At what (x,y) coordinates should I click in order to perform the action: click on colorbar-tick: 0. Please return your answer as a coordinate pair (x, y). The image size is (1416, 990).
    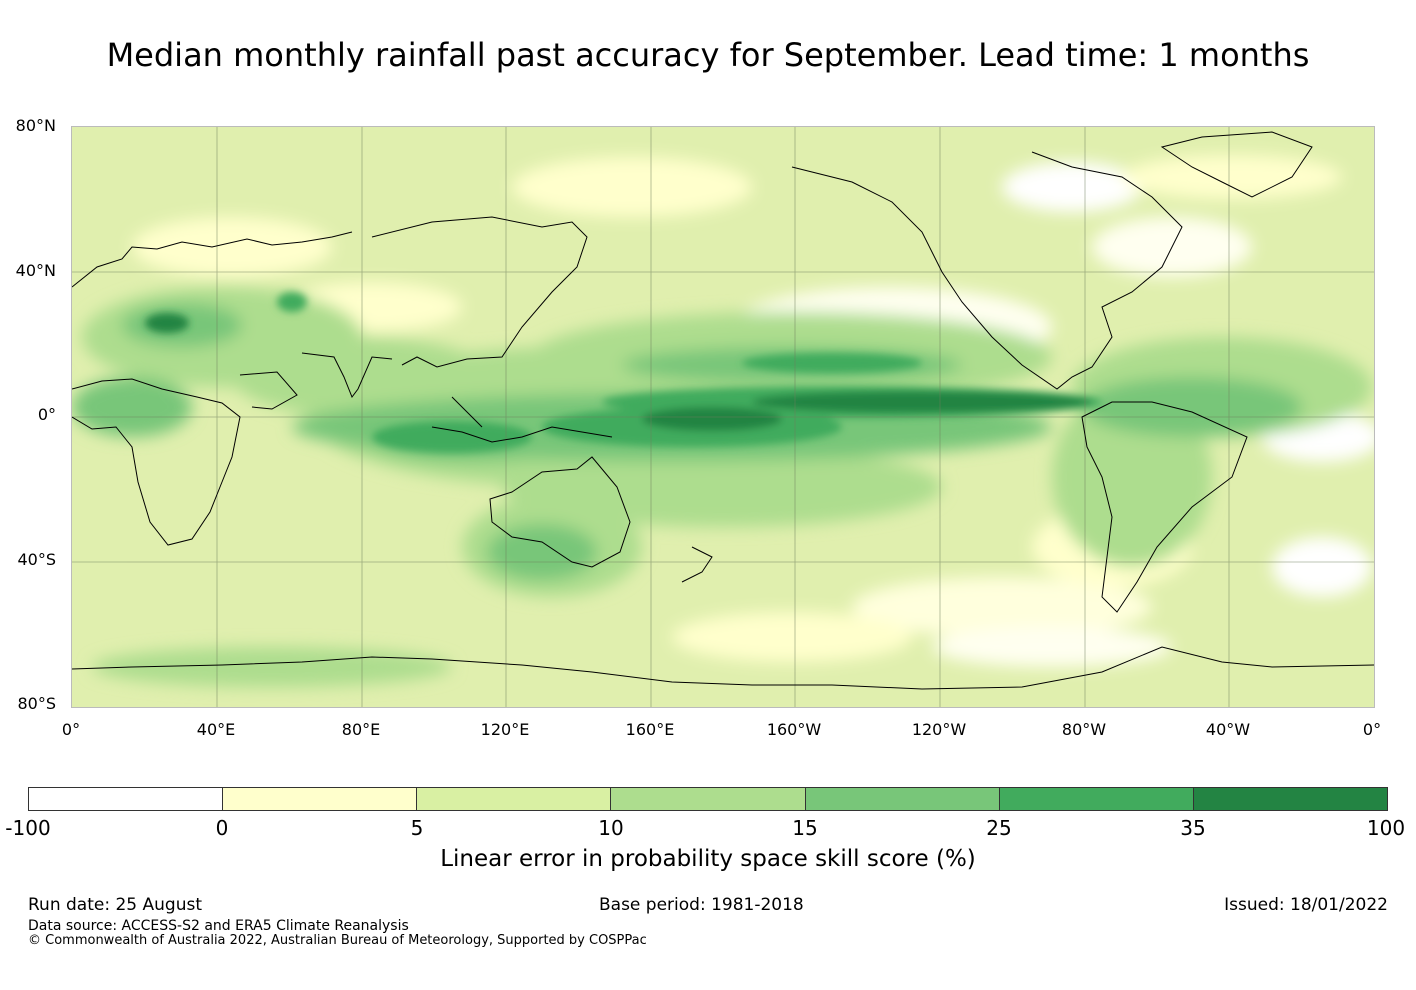
    Looking at the image, I should click on (222, 828).